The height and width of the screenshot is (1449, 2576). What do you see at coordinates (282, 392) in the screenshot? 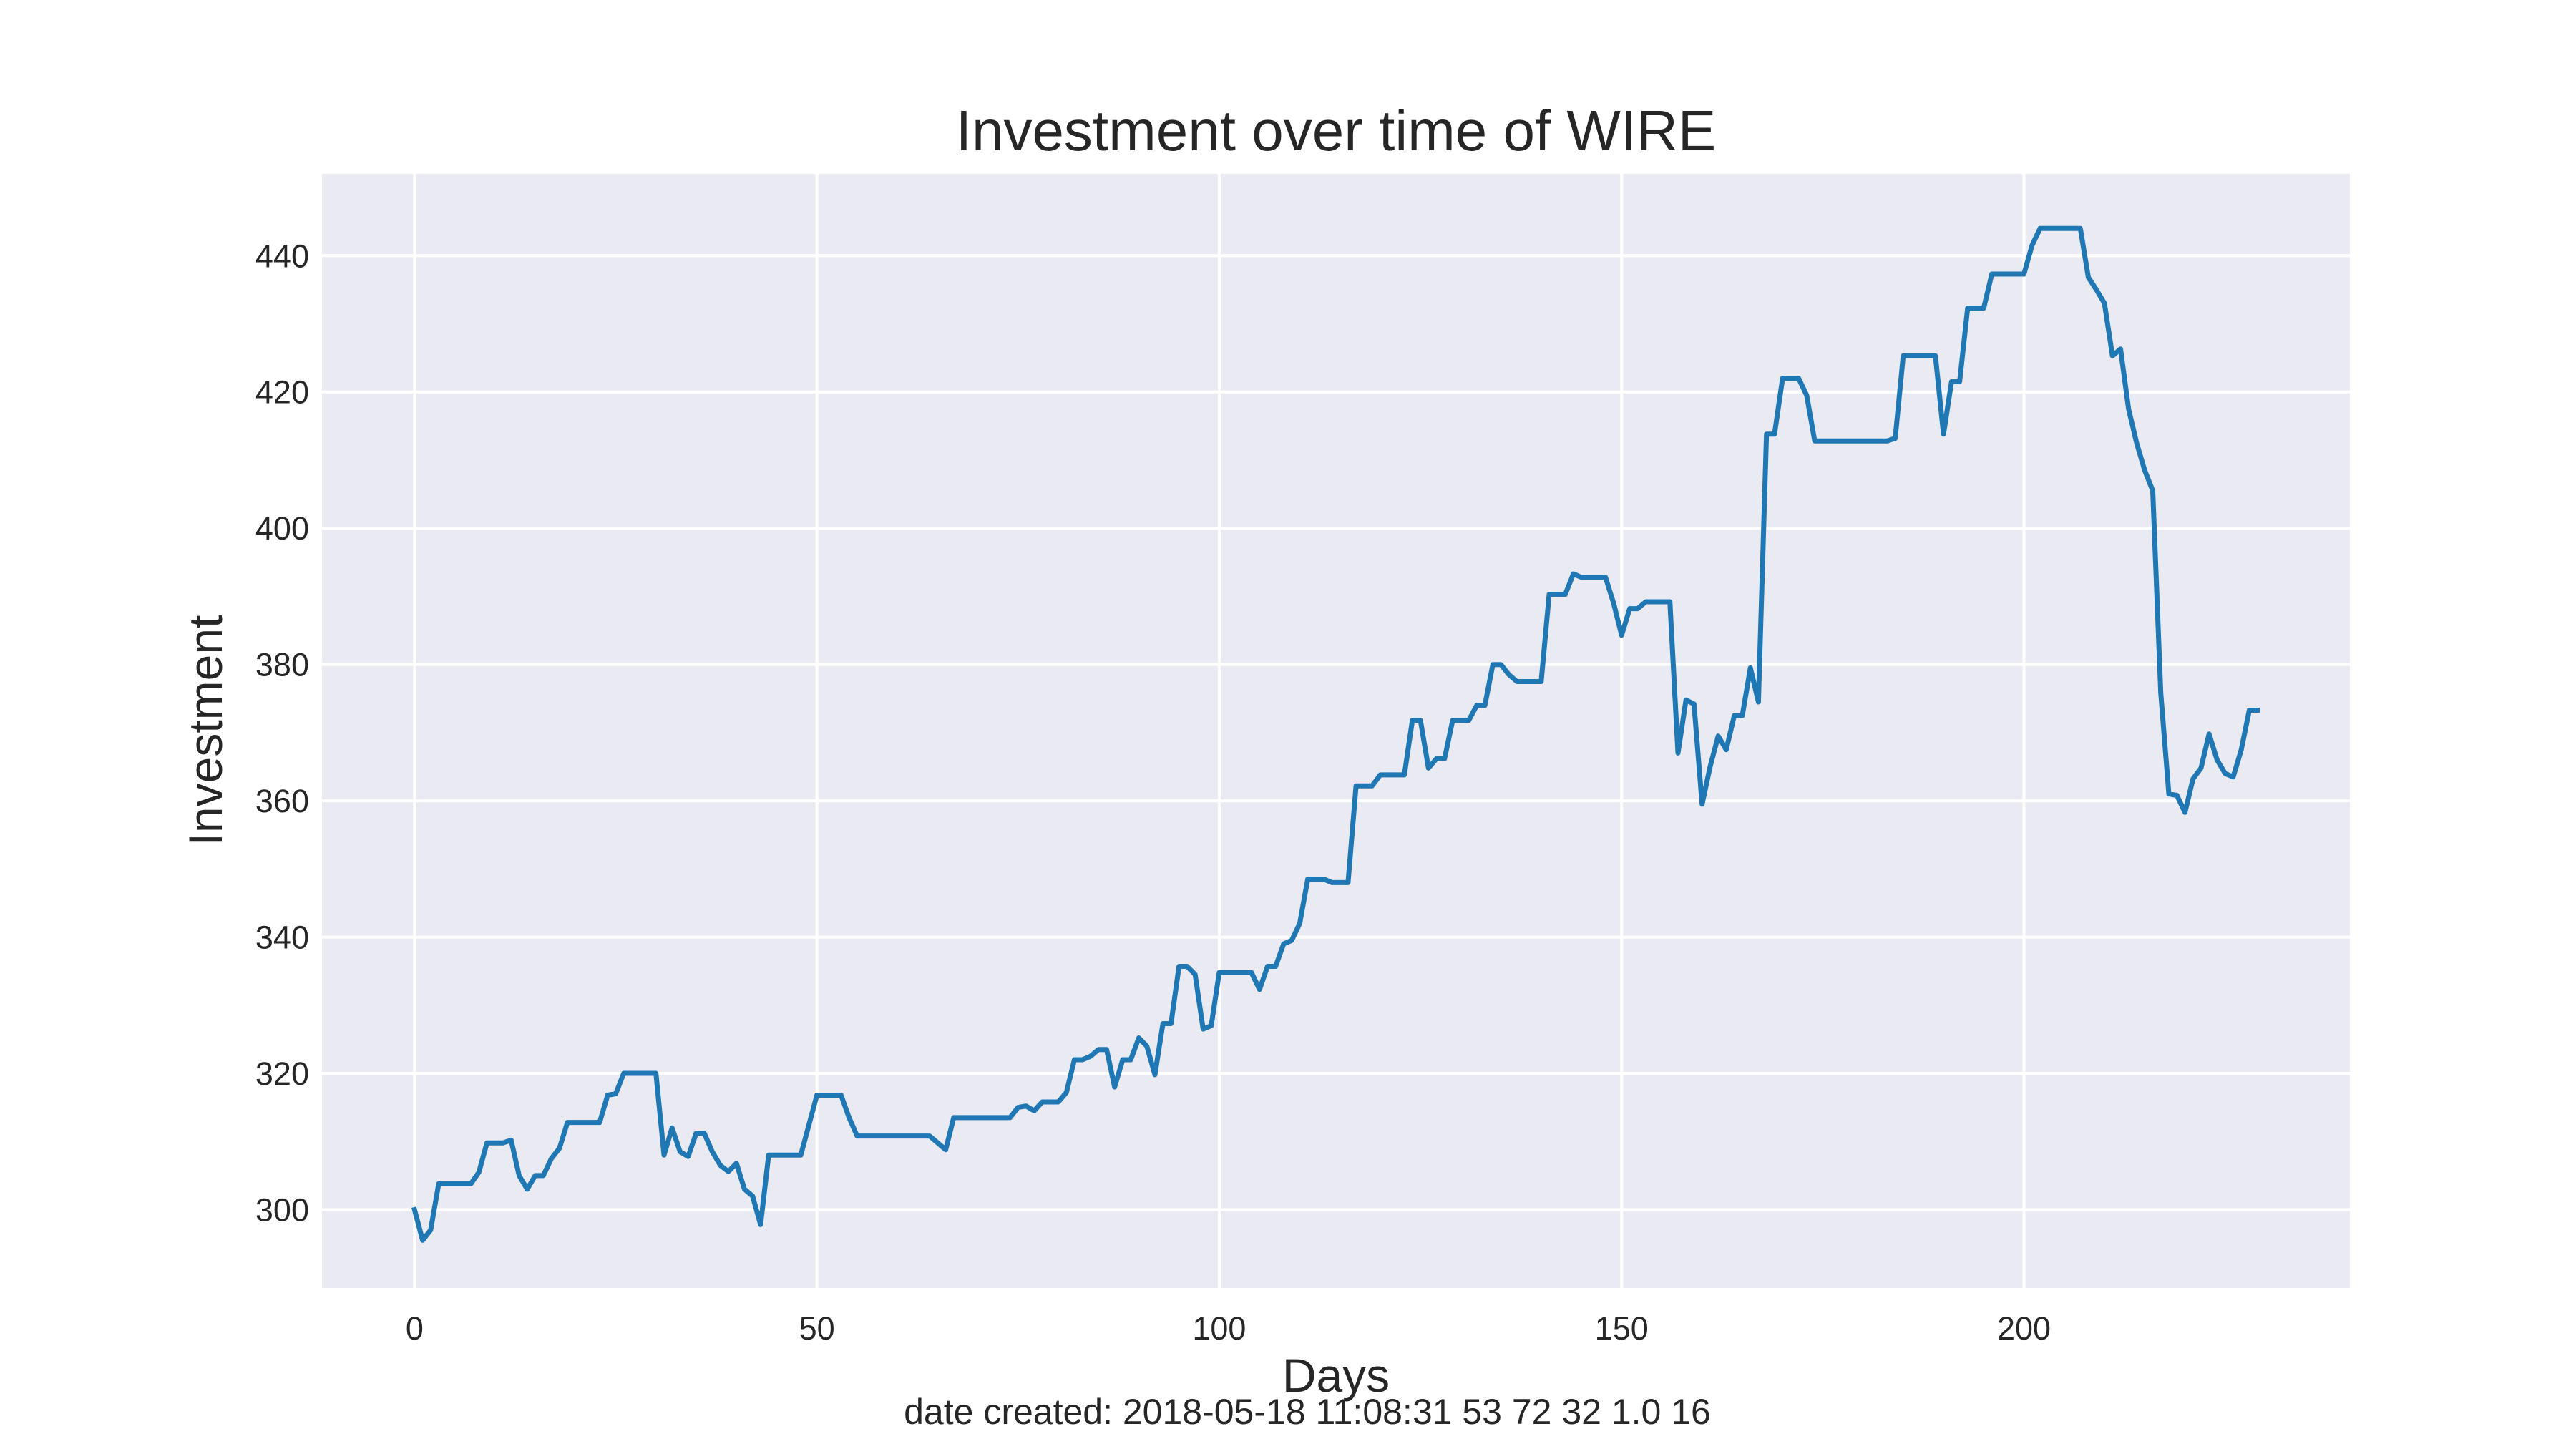
I see `y-tick-label: 420` at bounding box center [282, 392].